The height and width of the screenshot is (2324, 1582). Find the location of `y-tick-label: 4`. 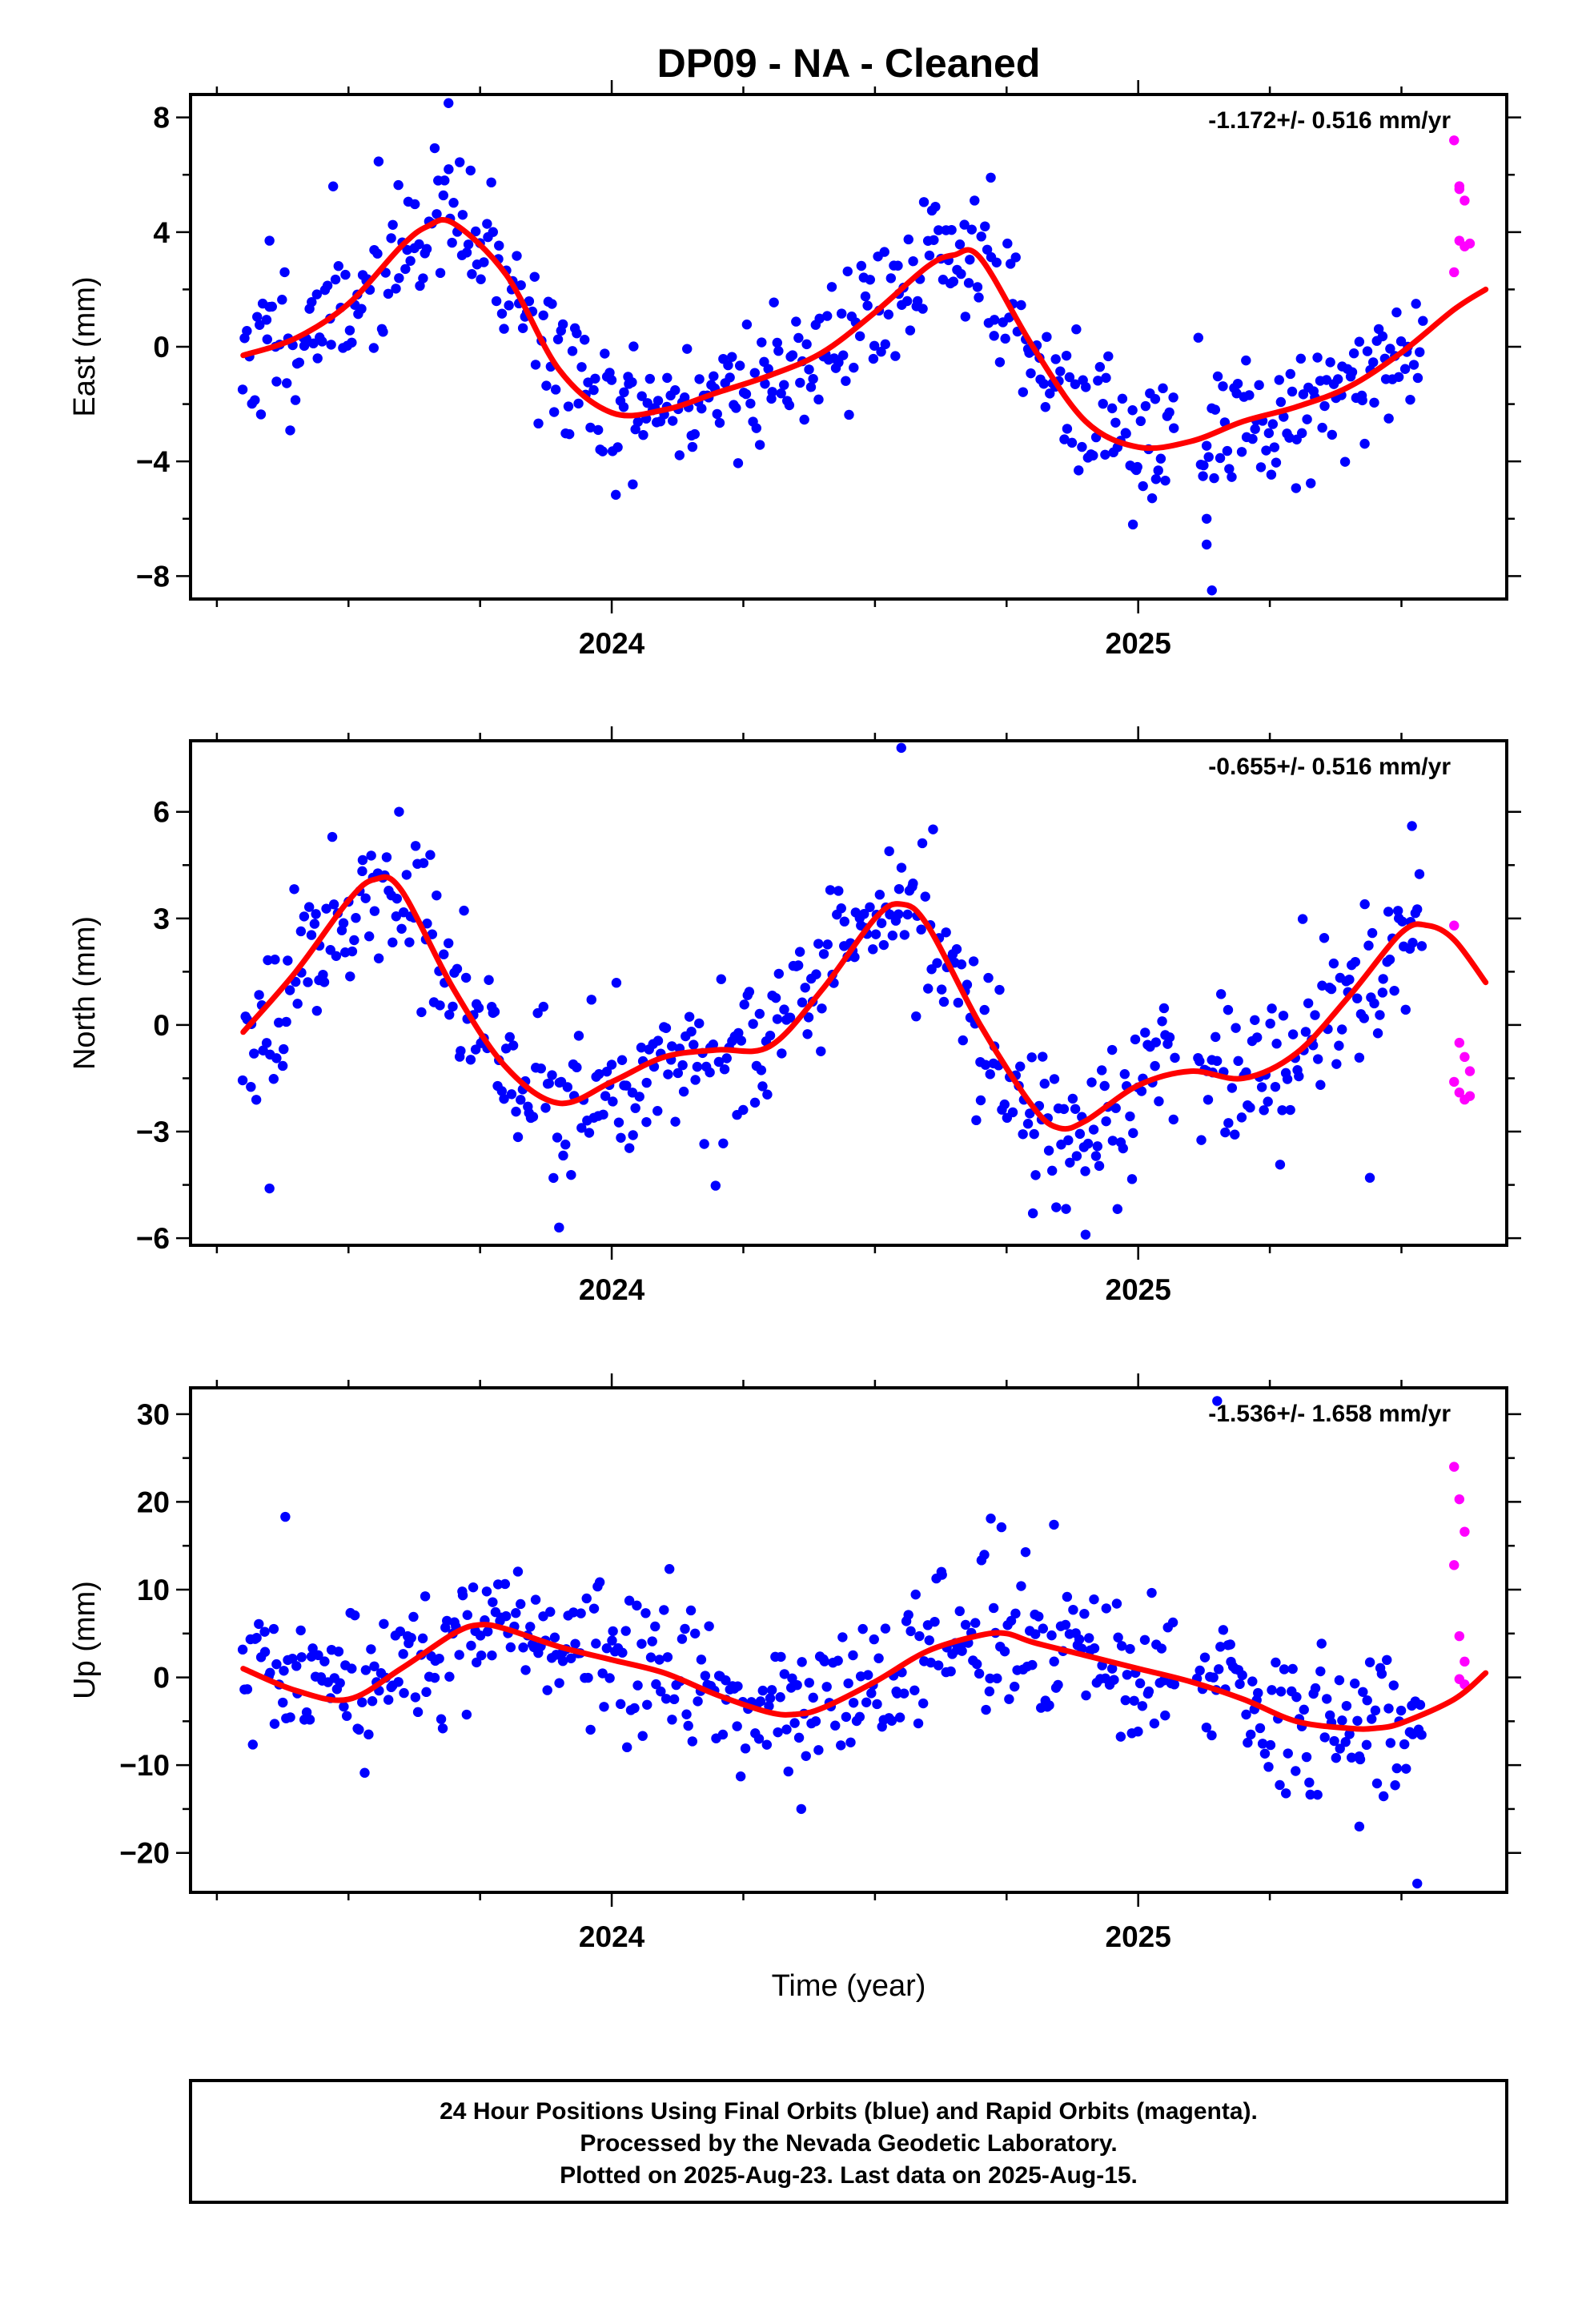

y-tick-label: 4 is located at coordinates (161, 232).